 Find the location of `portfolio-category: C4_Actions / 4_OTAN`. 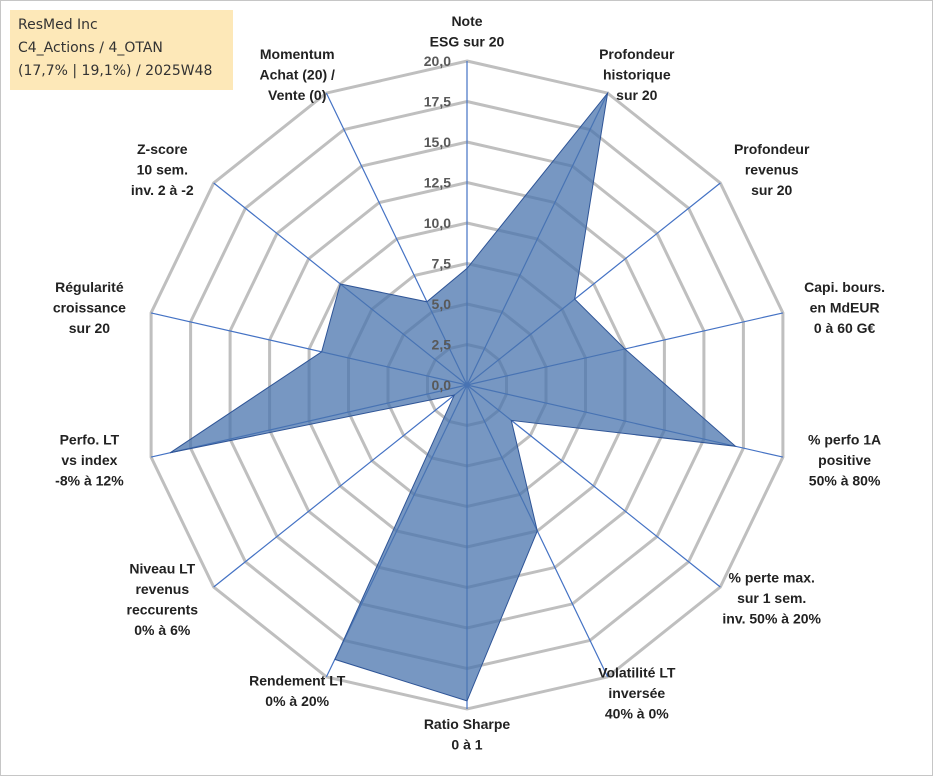

portfolio-category: C4_Actions / 4_OTAN is located at coordinates (90, 48).